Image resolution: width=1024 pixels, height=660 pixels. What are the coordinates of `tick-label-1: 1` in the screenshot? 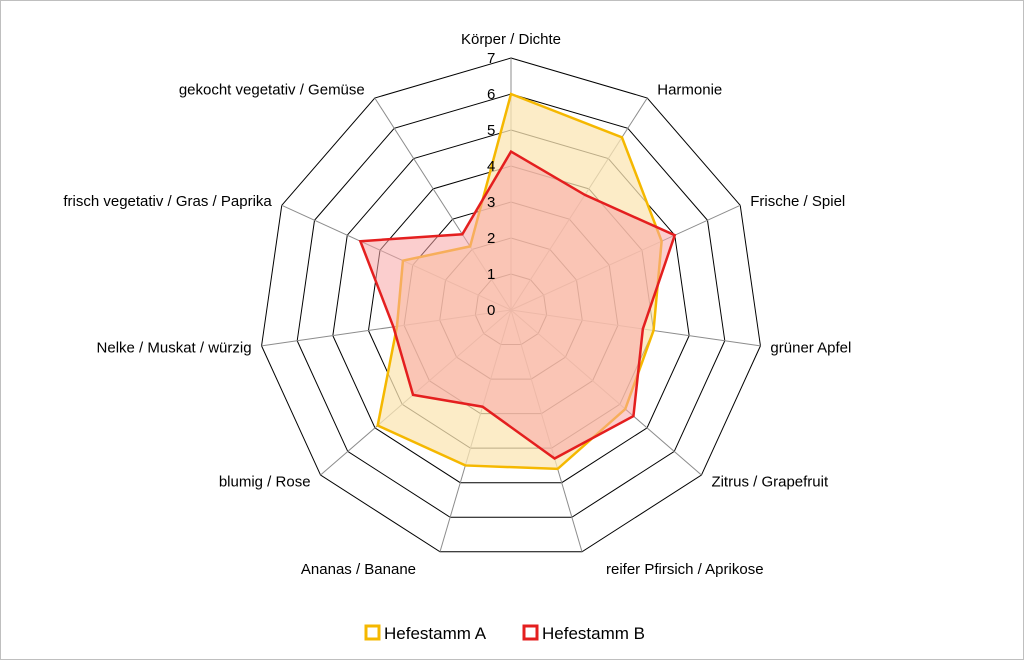 It's located at (491, 274).